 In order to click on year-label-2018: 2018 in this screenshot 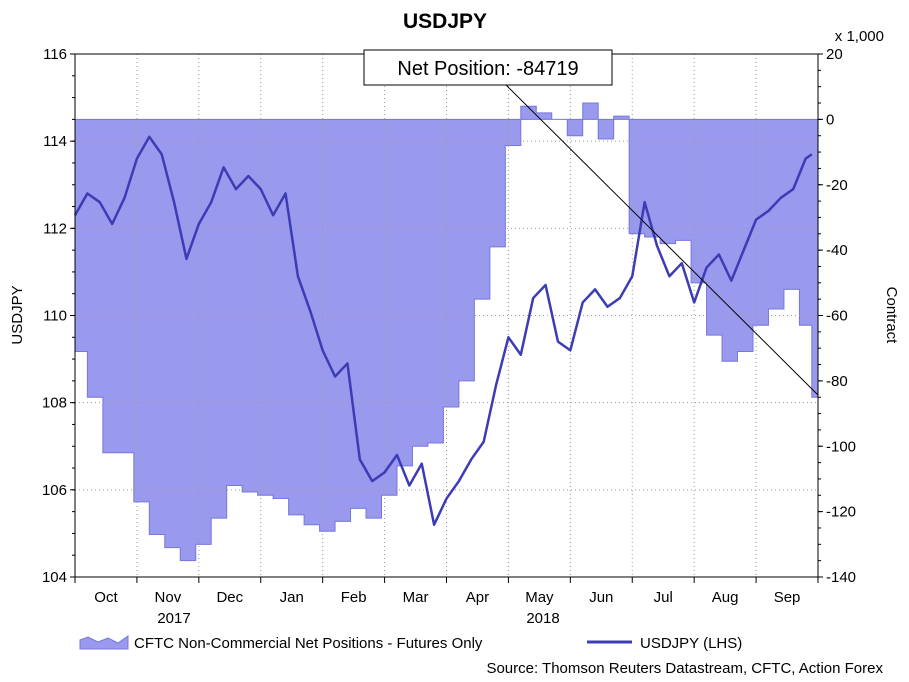, I will do `click(542, 618)`.